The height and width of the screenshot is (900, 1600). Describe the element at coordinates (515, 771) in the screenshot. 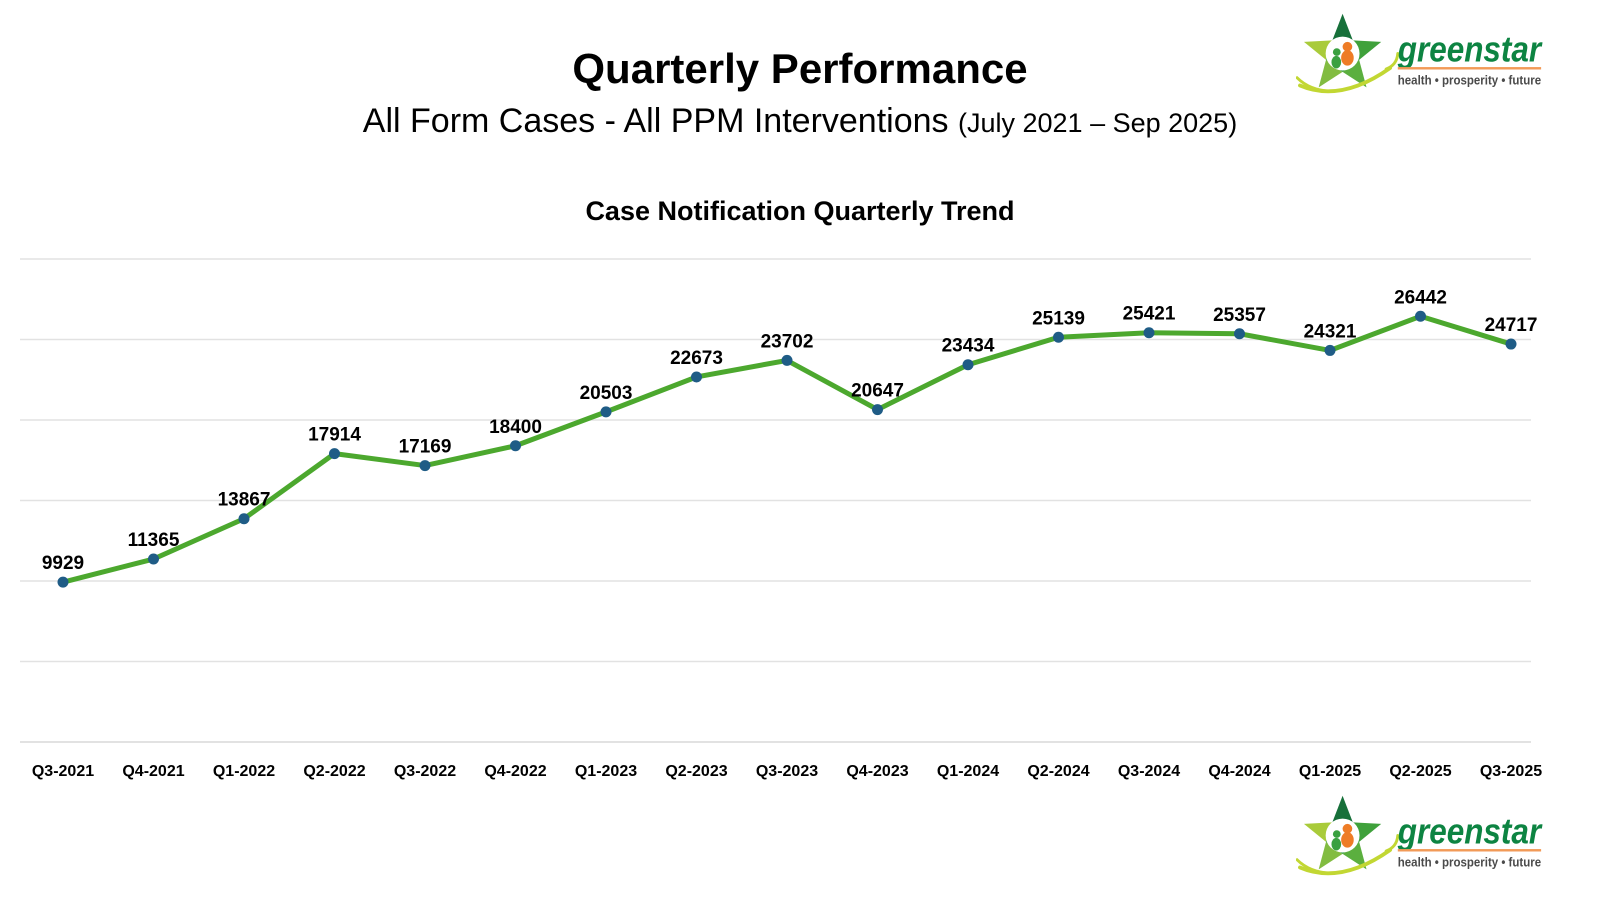

I see `x-axis-label: Q4-2022` at that location.